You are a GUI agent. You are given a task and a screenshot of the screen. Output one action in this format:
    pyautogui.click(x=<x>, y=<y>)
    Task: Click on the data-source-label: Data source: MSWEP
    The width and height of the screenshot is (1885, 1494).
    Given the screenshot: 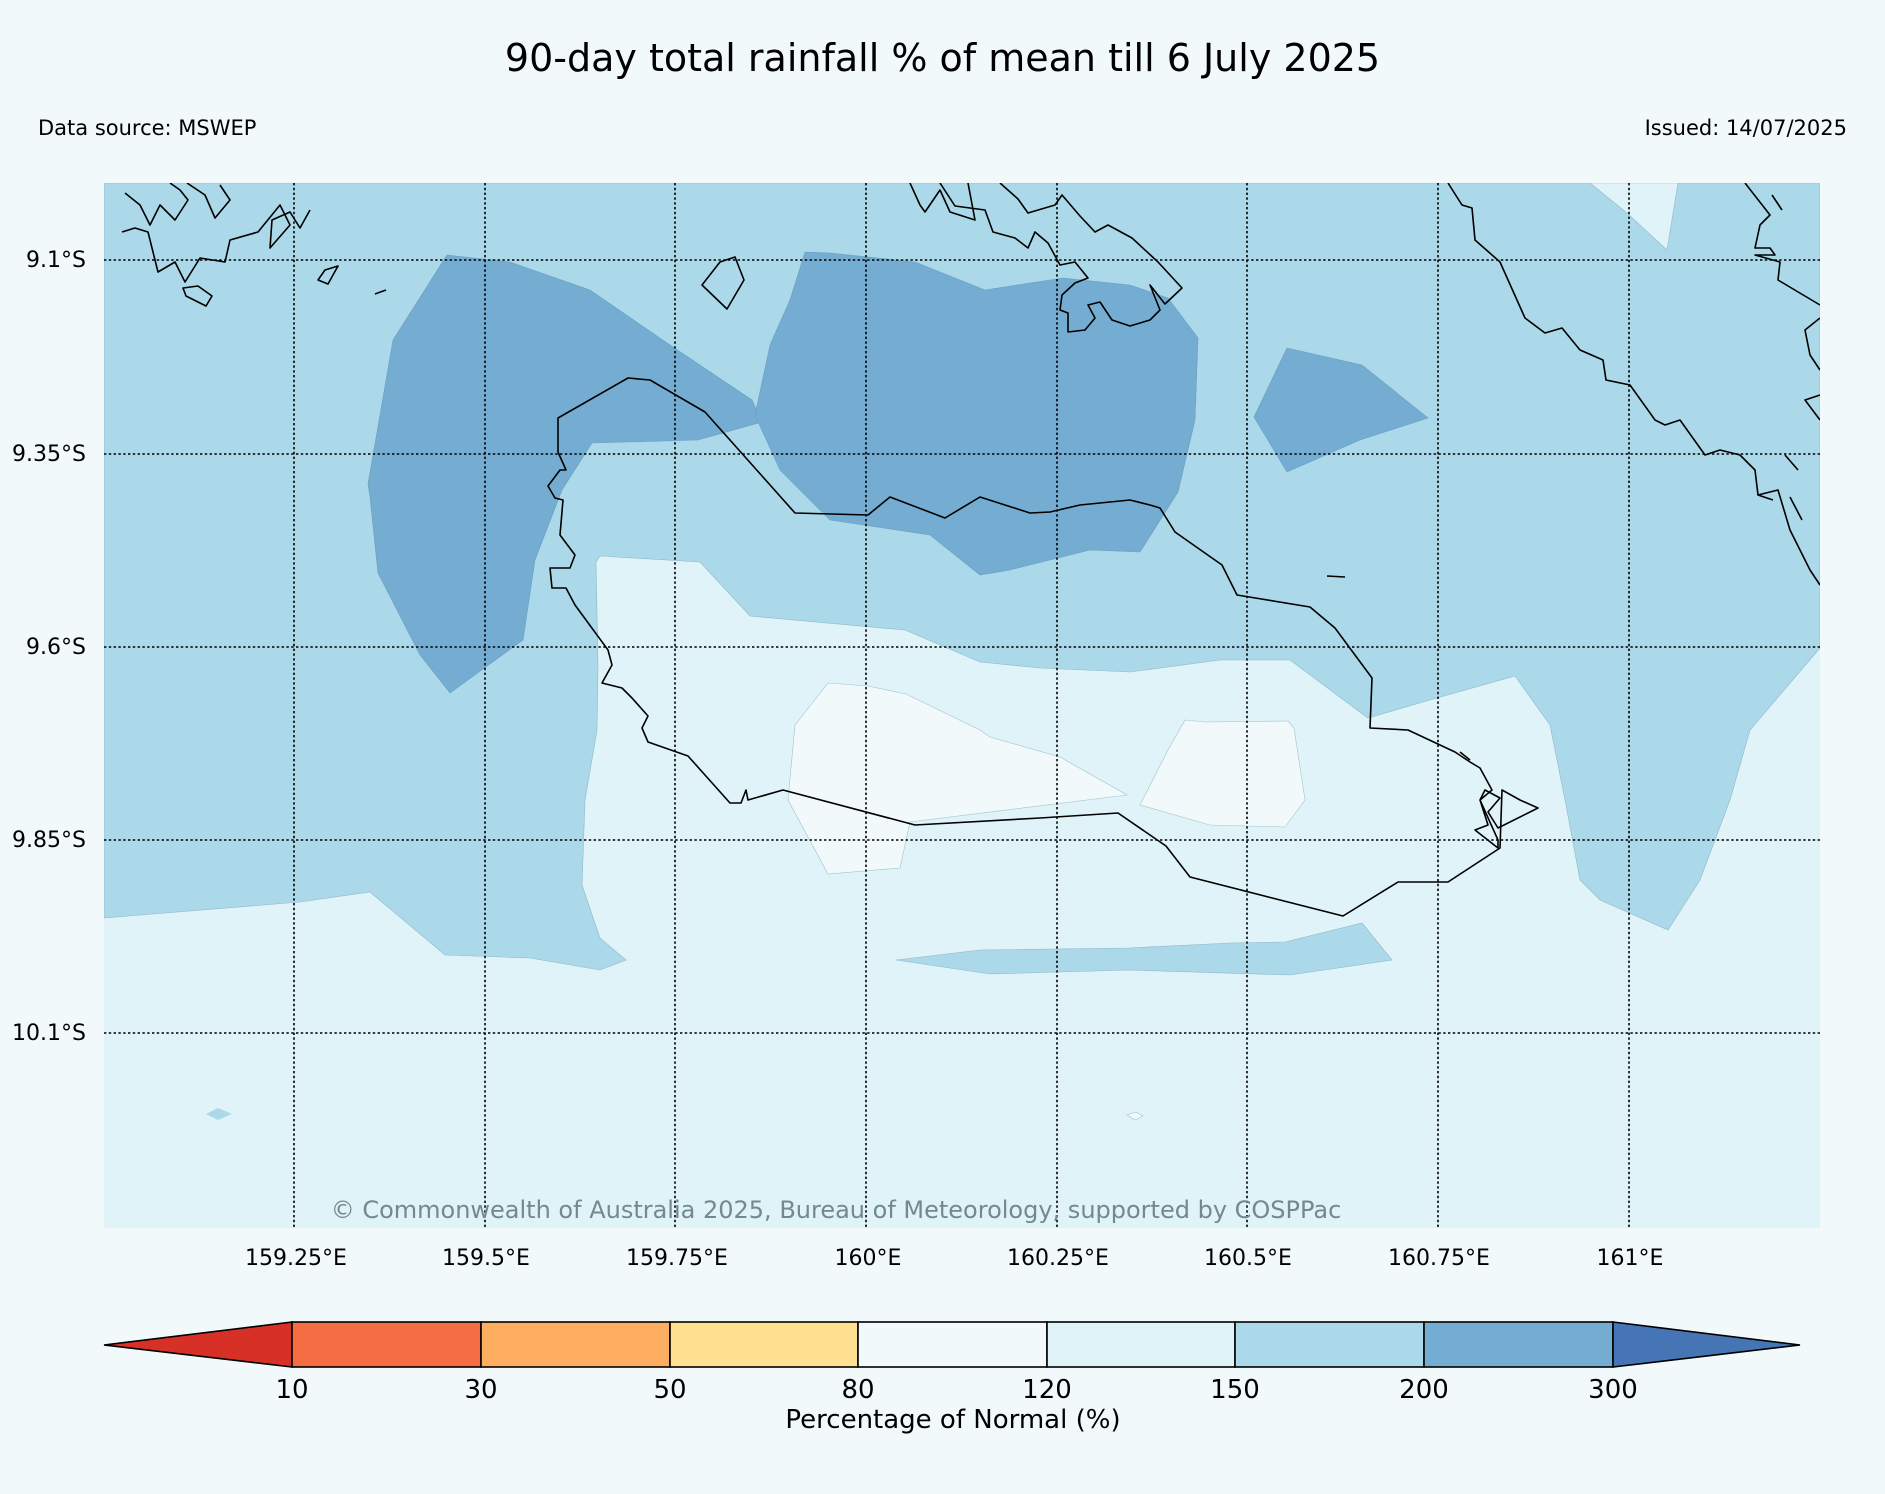 What is the action you would take?
    pyautogui.click(x=147, y=128)
    